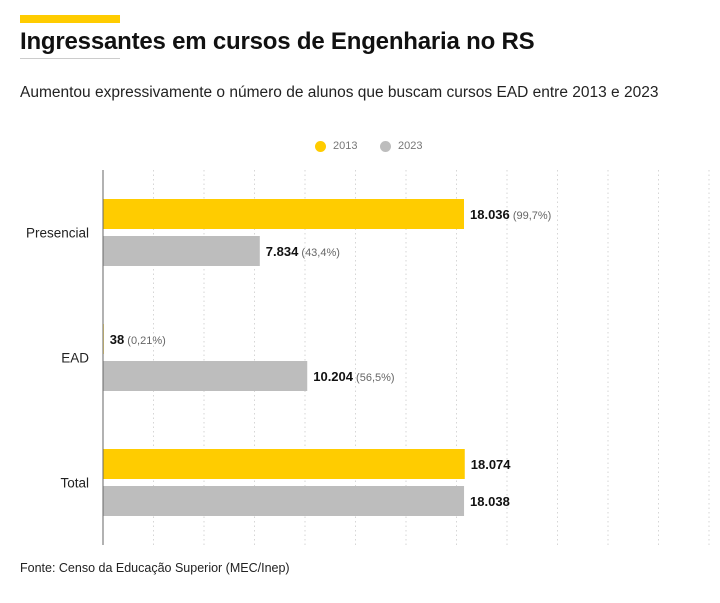 This screenshot has width=720, height=603. What do you see at coordinates (284, 464) in the screenshot?
I see `bar-total-2013` at bounding box center [284, 464].